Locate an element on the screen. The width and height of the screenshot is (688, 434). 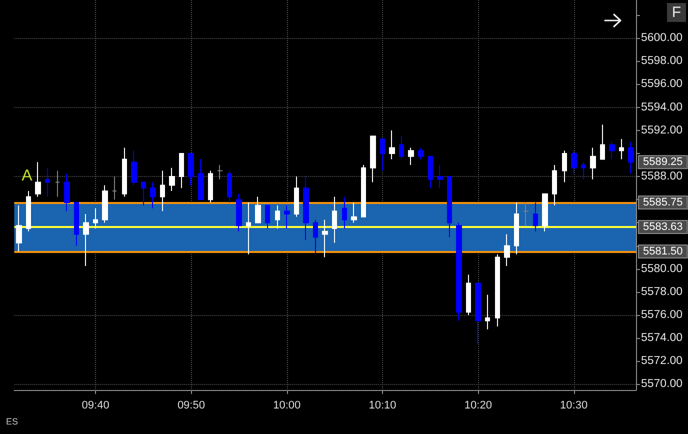
x-tick-label: 10:10 is located at coordinates (382, 406).